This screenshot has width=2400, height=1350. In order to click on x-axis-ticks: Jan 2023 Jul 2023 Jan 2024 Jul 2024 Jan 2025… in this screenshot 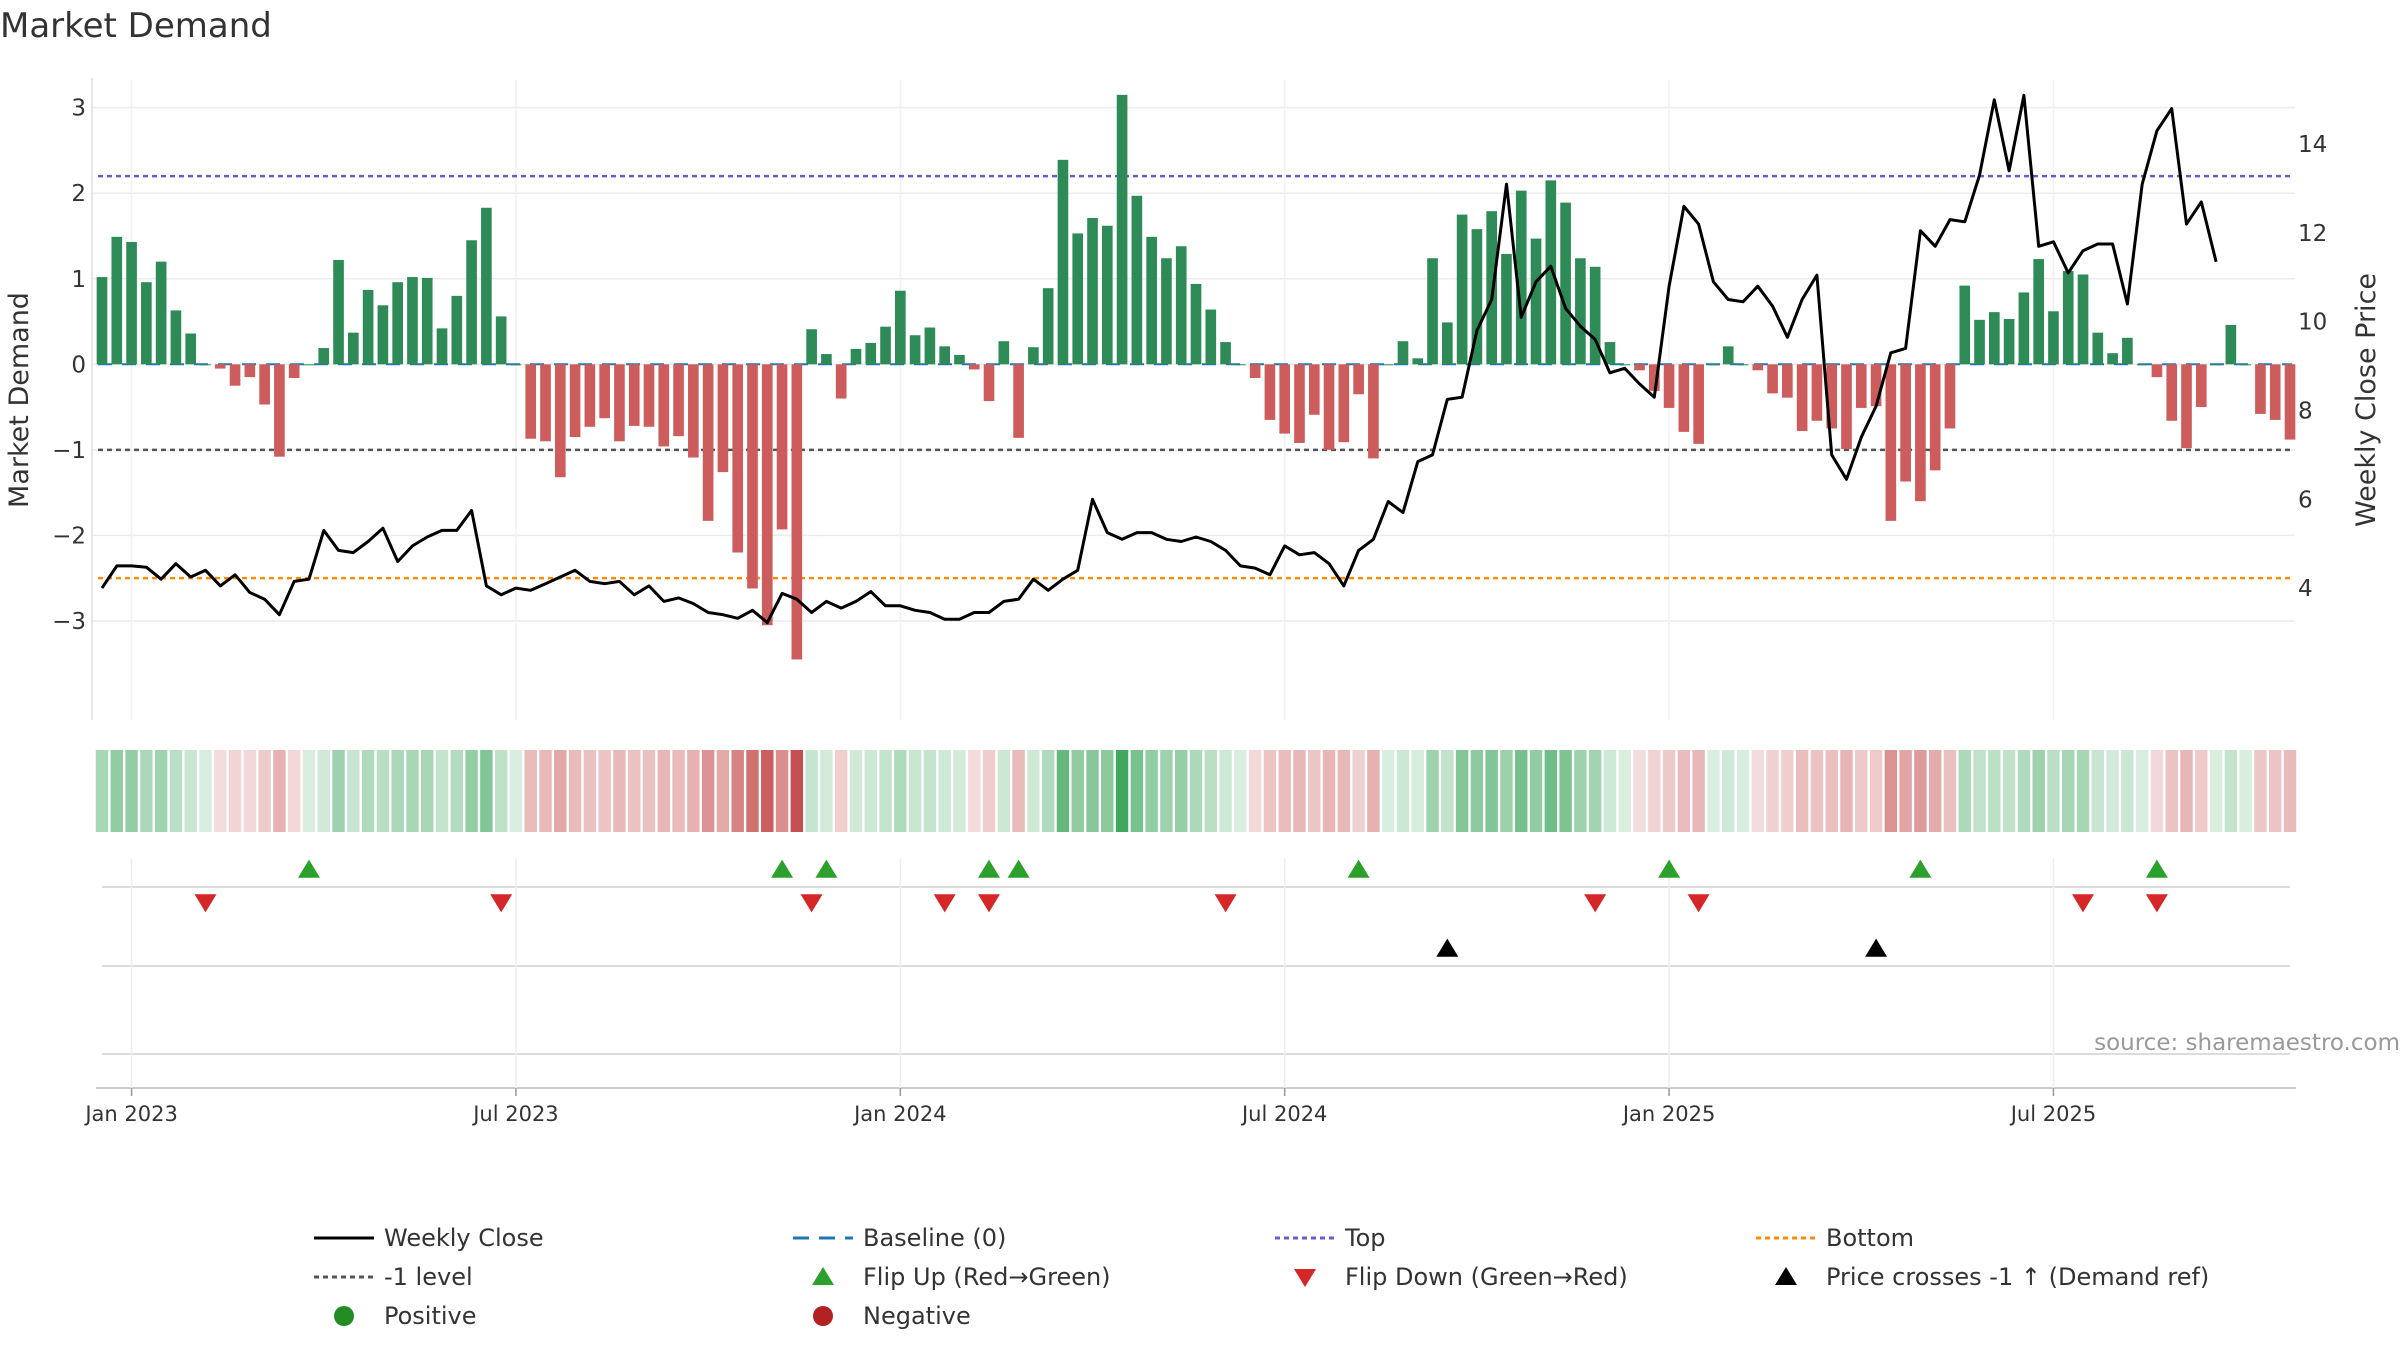, I will do `click(1089, 1107)`.